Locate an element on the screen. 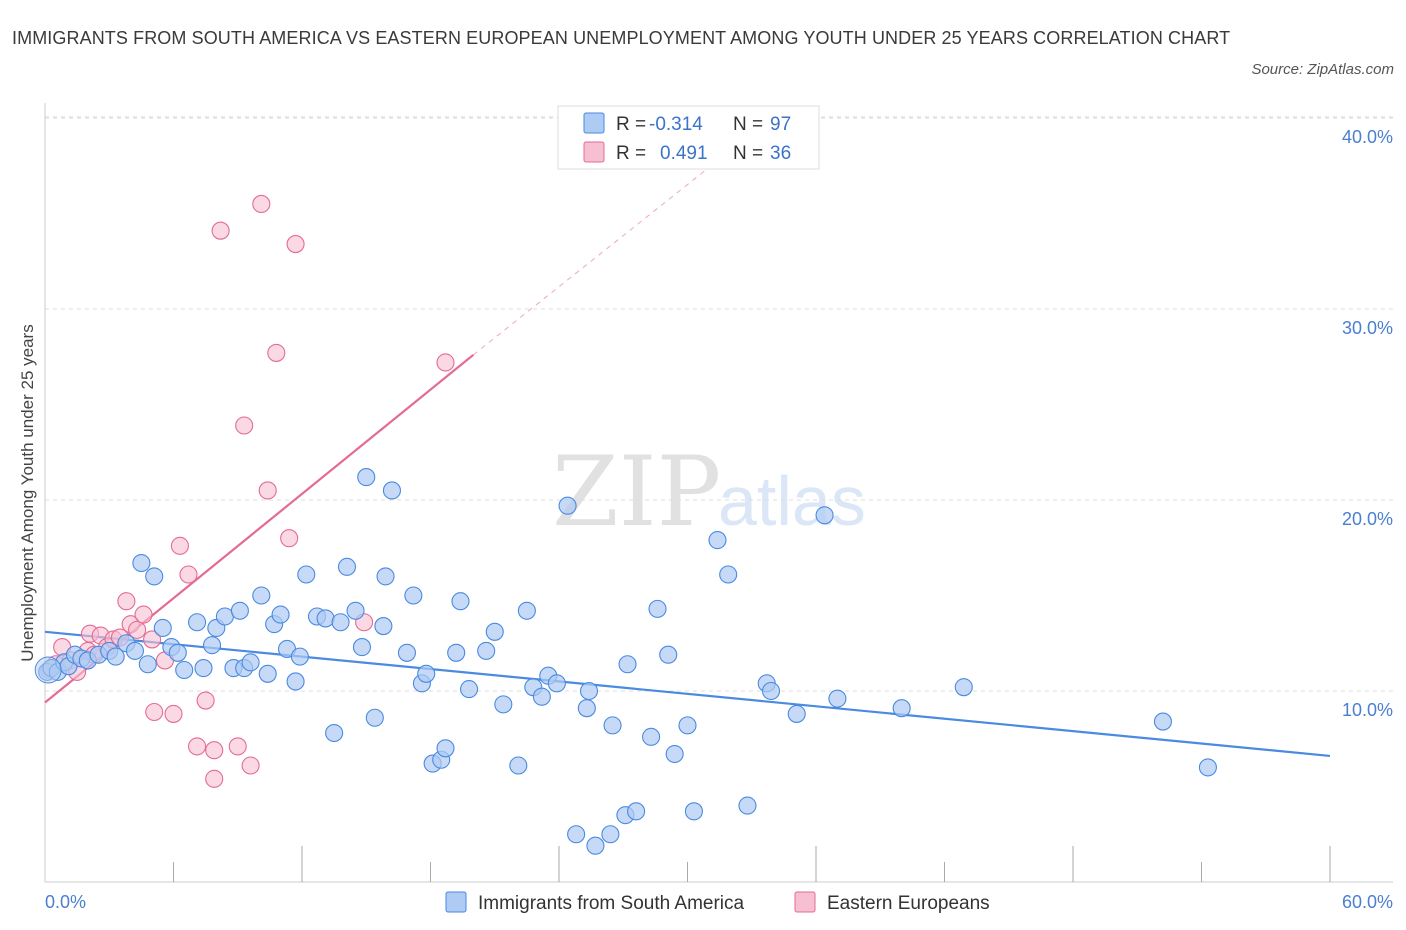 This screenshot has width=1406, height=930. series-swatch-blue is located at coordinates (456, 902).